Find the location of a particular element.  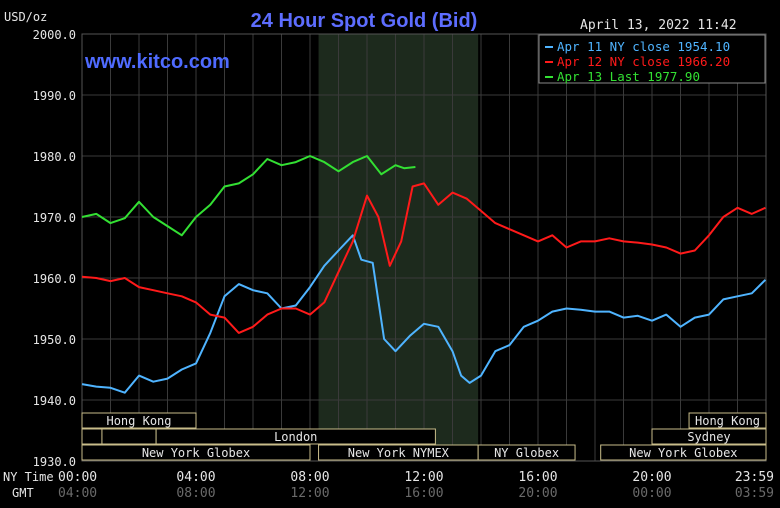

y-tick-label: 1990.0 is located at coordinates (54, 96).